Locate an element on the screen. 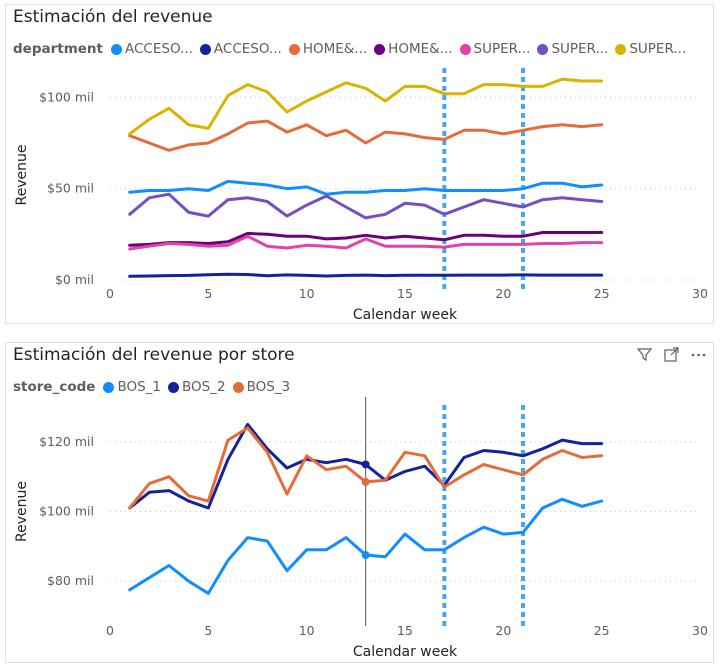 This screenshot has height=667, width=721. legend-item: BOS_2 is located at coordinates (197, 387).